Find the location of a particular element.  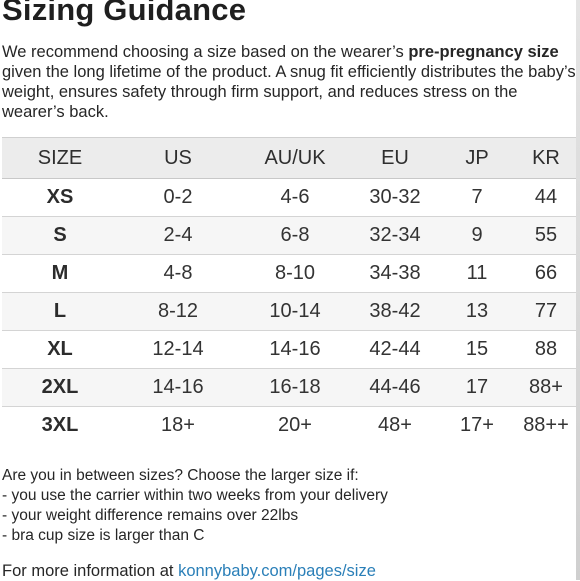

table-row: XL 12-14 14-16 42-44 15 88 is located at coordinates (291, 350).